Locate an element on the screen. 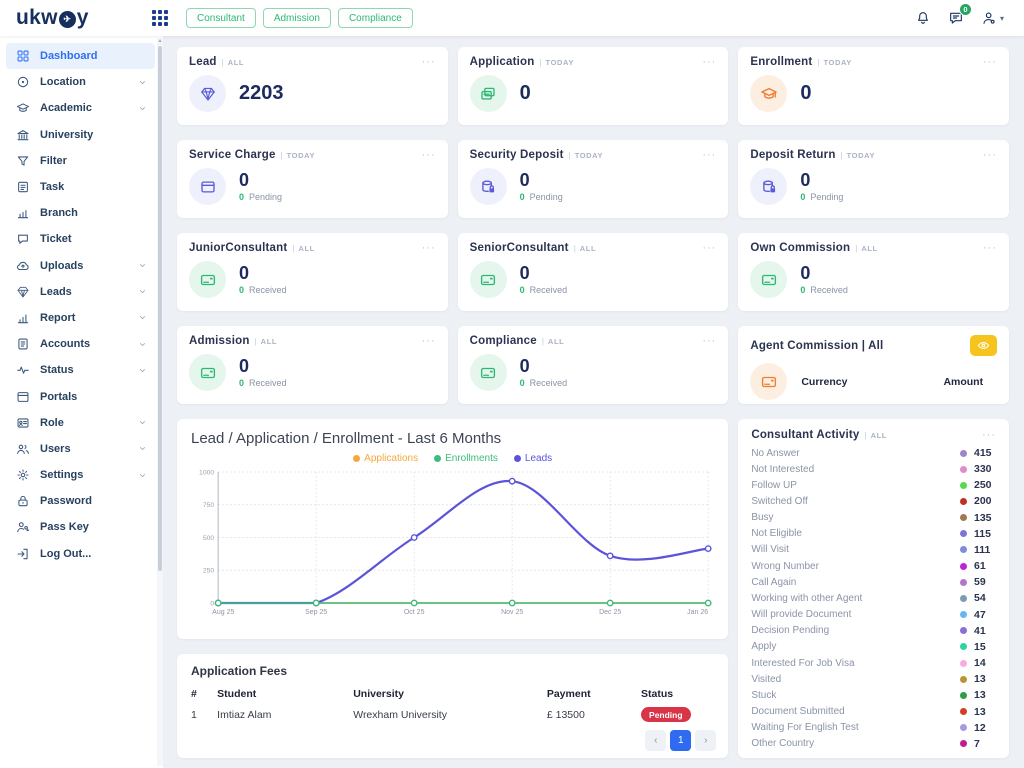 The height and width of the screenshot is (768, 1024). activity-value: 59 is located at coordinates (979, 582).